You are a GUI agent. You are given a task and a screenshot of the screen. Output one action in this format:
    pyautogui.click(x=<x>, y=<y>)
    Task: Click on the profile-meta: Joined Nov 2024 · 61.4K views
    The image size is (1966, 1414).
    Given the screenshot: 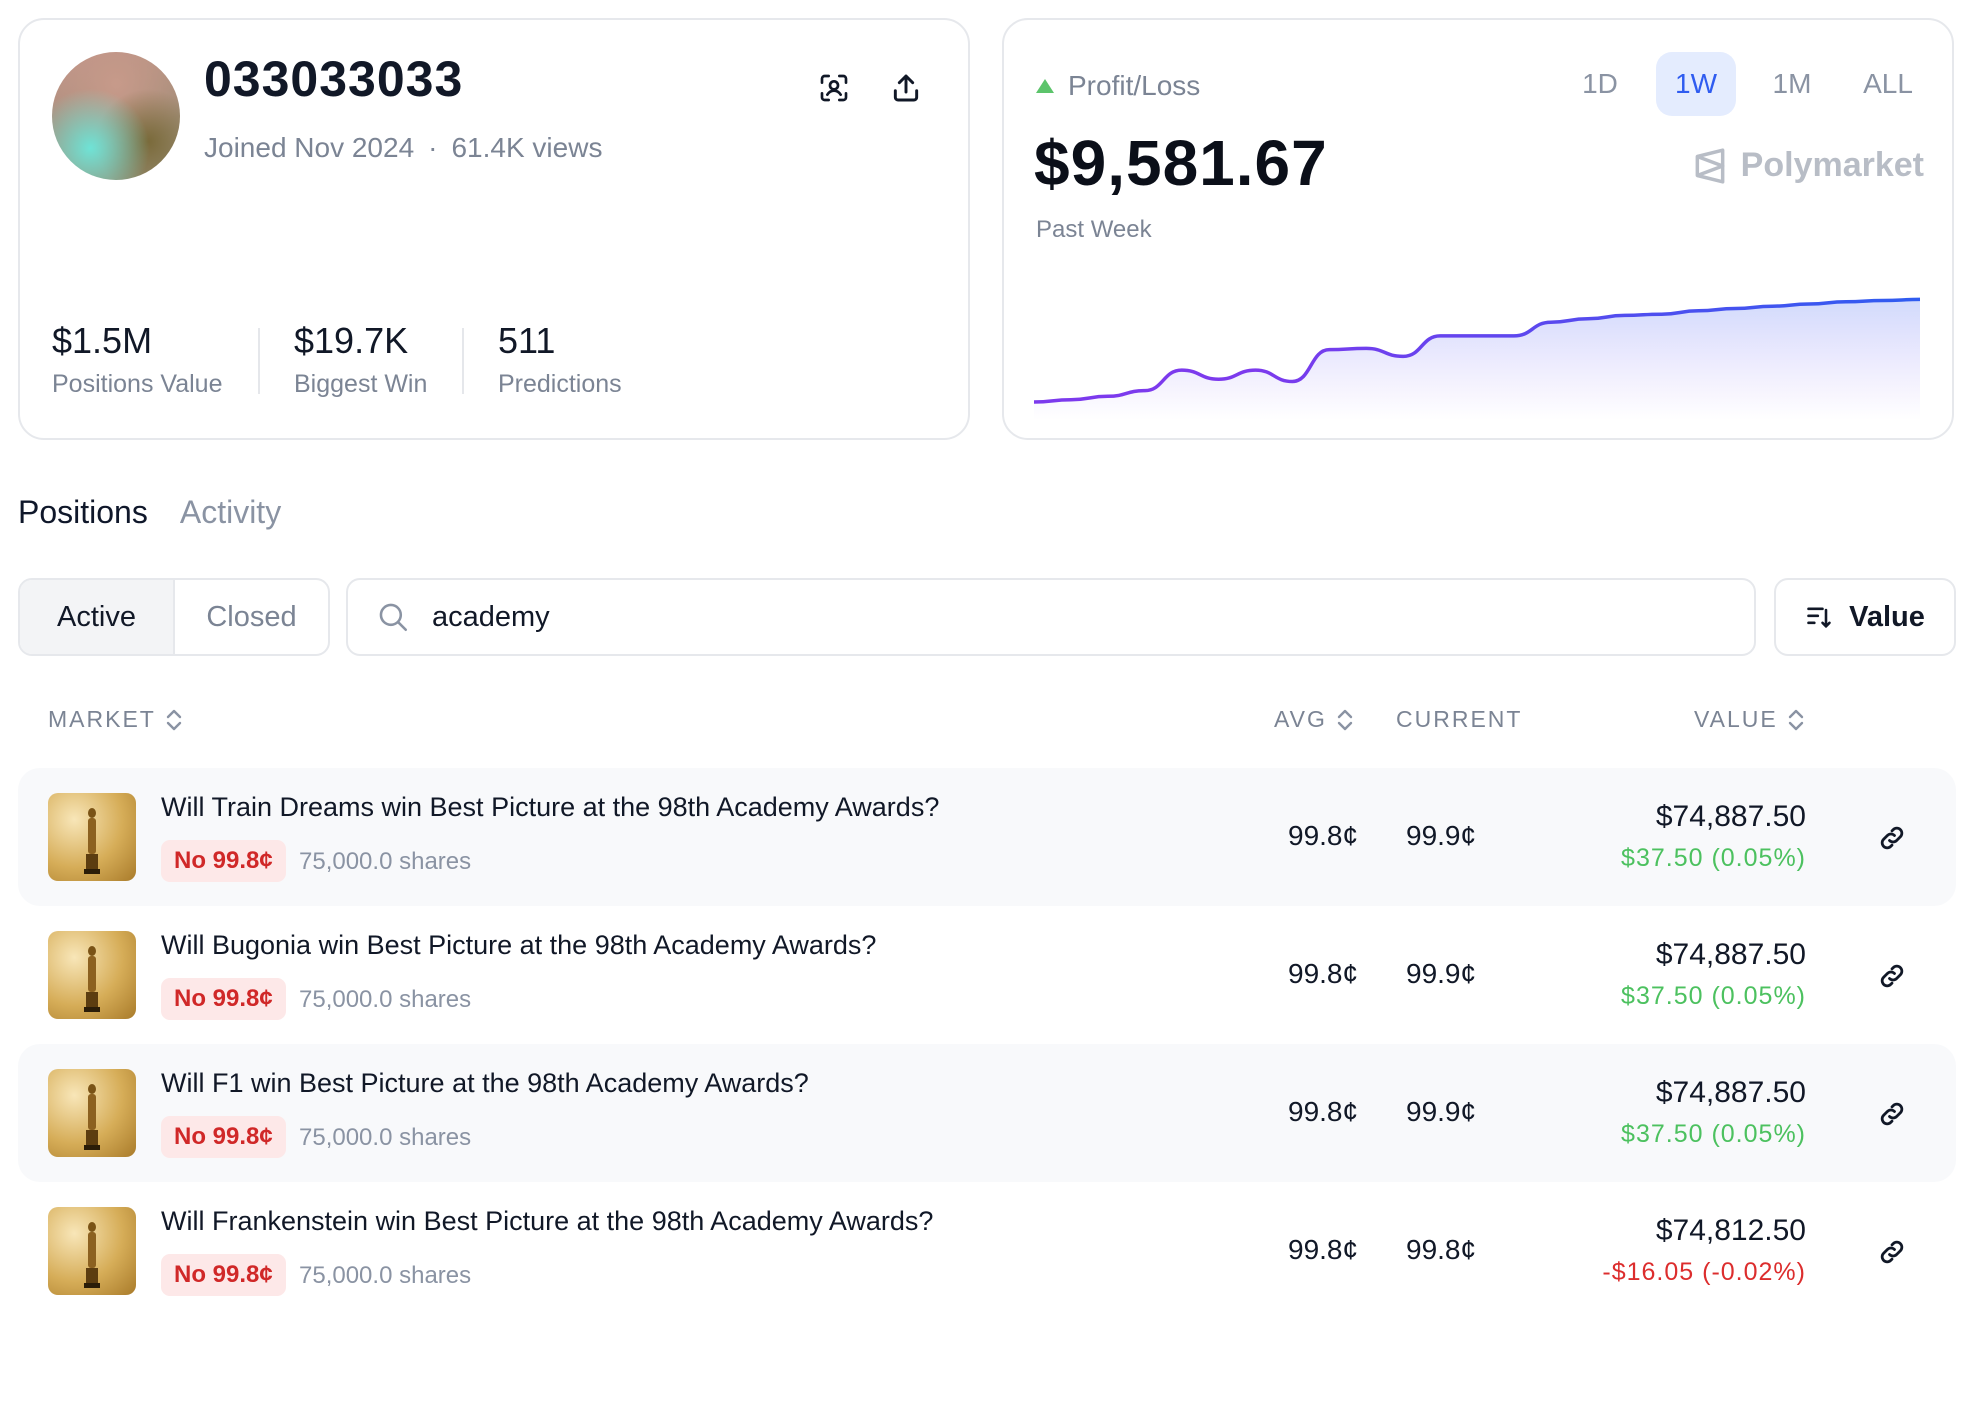 What is the action you would take?
    pyautogui.click(x=403, y=148)
    